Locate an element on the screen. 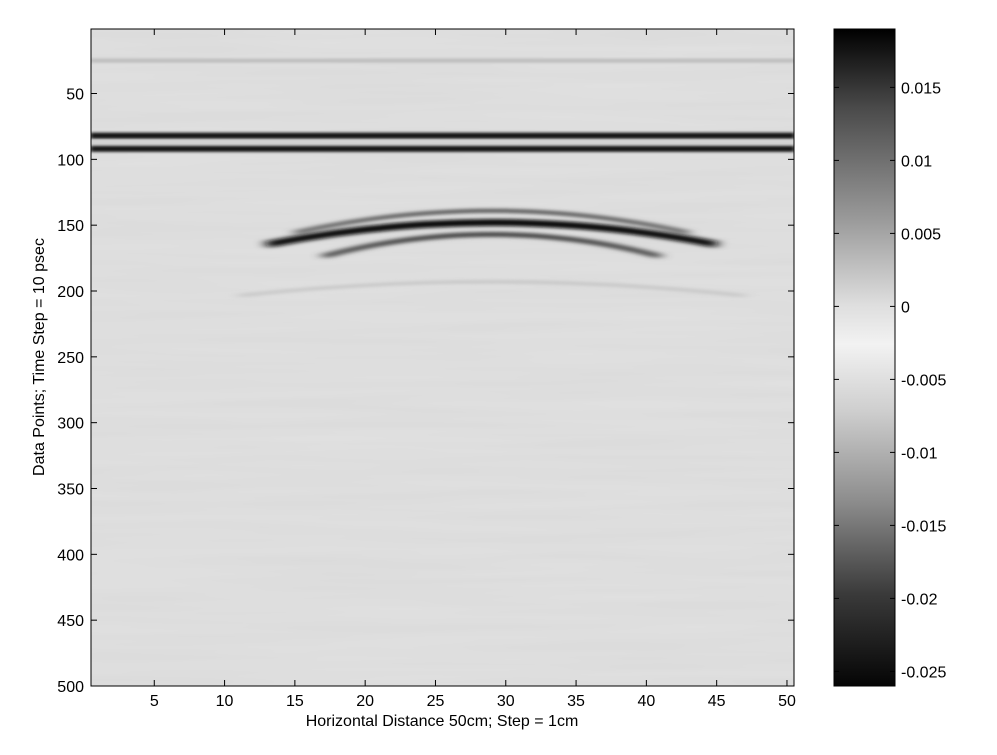 The width and height of the screenshot is (997, 755). y-tick-label-150: 150 is located at coordinates (70, 226).